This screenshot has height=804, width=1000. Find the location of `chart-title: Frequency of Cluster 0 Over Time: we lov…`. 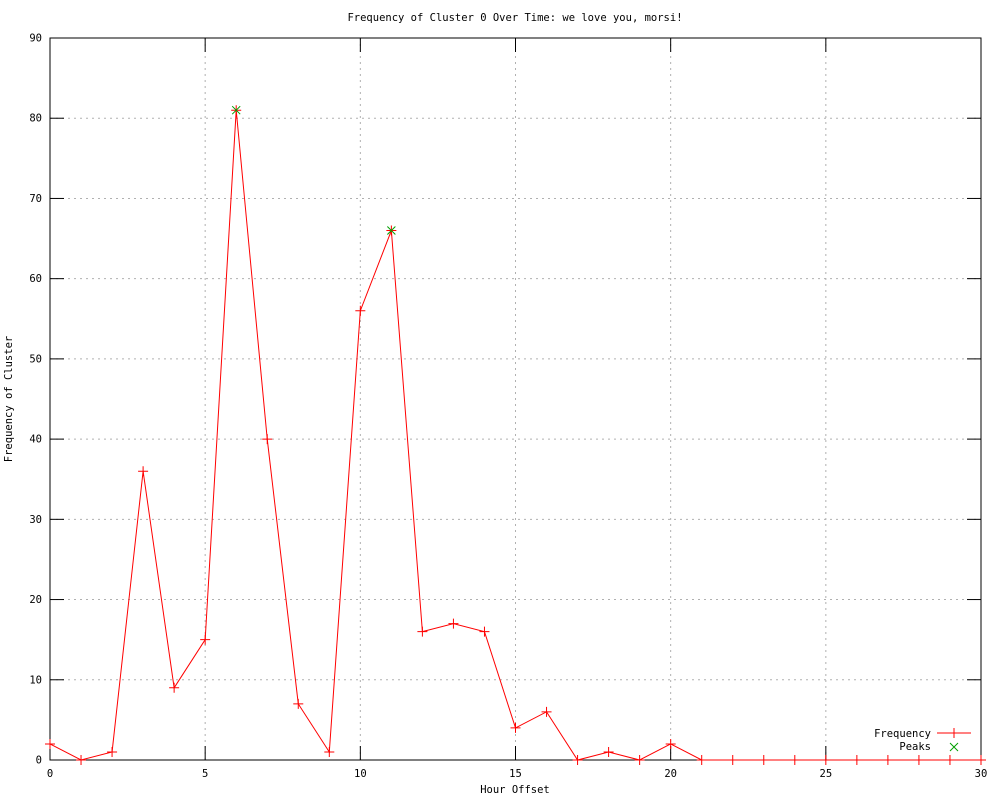

chart-title: Frequency of Cluster 0 Over Time: we lov… is located at coordinates (514, 18).